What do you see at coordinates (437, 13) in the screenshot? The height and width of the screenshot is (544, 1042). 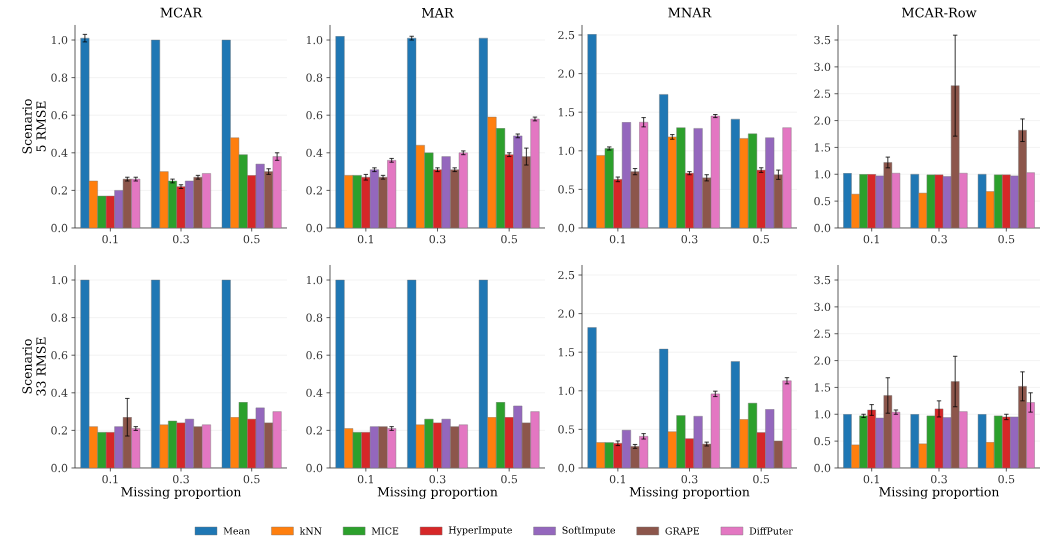 I see `chart-title: MAR` at bounding box center [437, 13].